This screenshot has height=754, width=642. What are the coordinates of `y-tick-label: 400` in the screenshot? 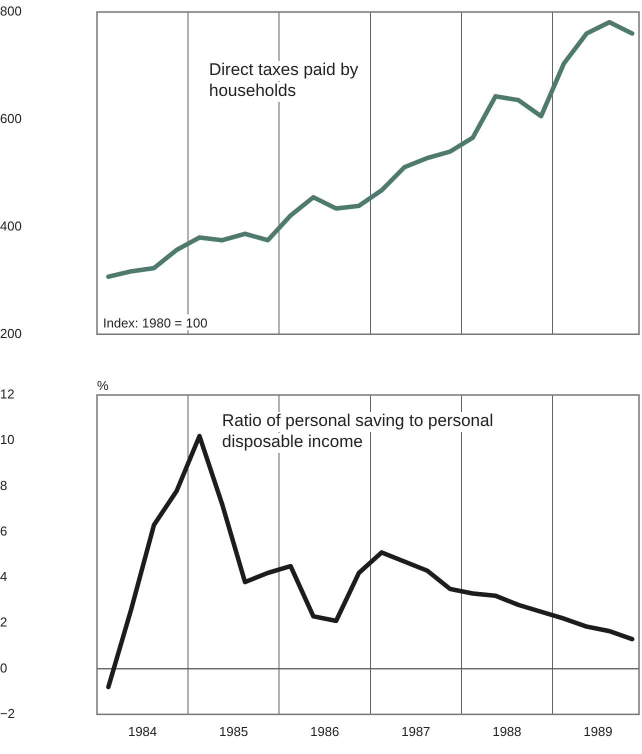 It's located at (11, 226).